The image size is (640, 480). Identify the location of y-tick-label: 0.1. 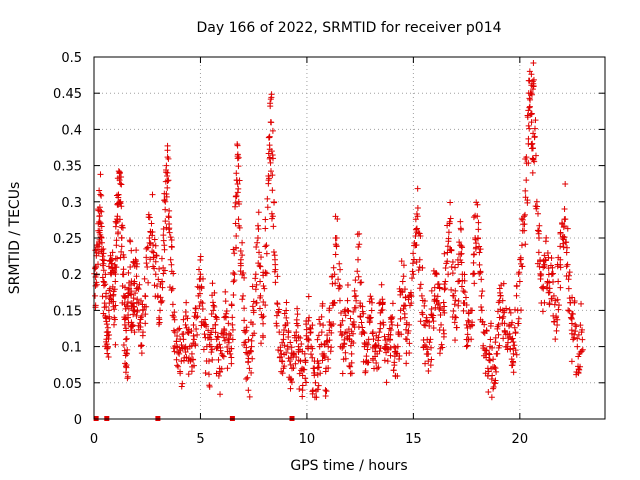
(71, 348).